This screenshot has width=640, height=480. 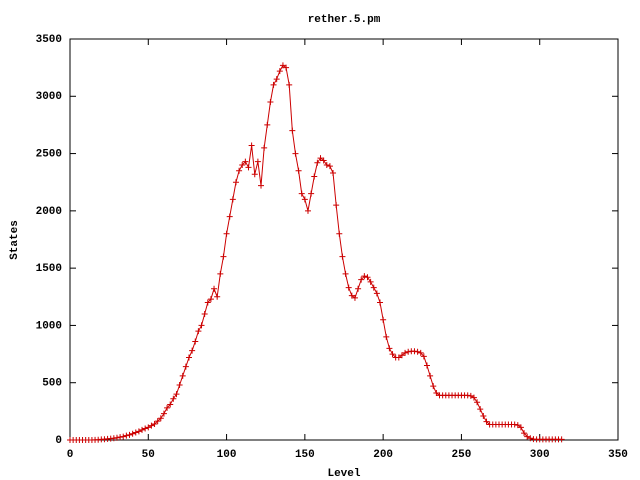 I want to click on y-tick-label: 3000, so click(x=49, y=97).